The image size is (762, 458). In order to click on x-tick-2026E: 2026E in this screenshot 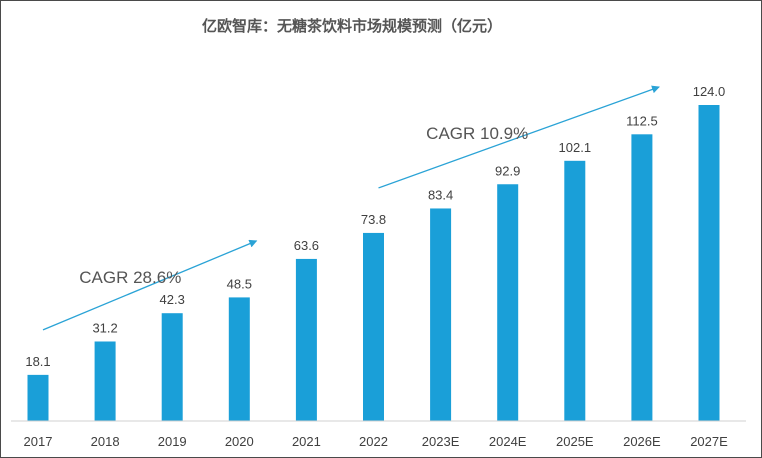, I will do `click(642, 441)`.